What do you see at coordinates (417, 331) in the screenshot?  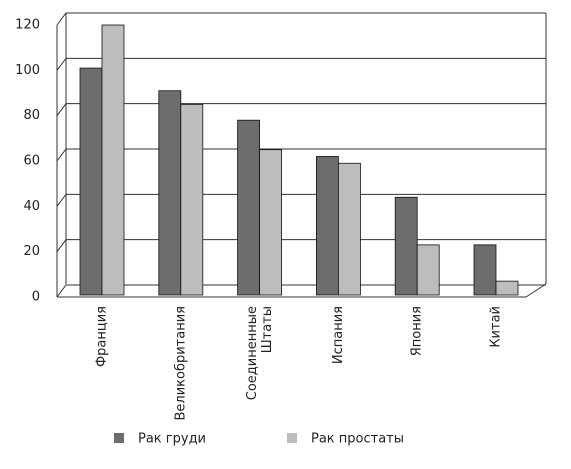 I see `x-tick-label: Япония` at bounding box center [417, 331].